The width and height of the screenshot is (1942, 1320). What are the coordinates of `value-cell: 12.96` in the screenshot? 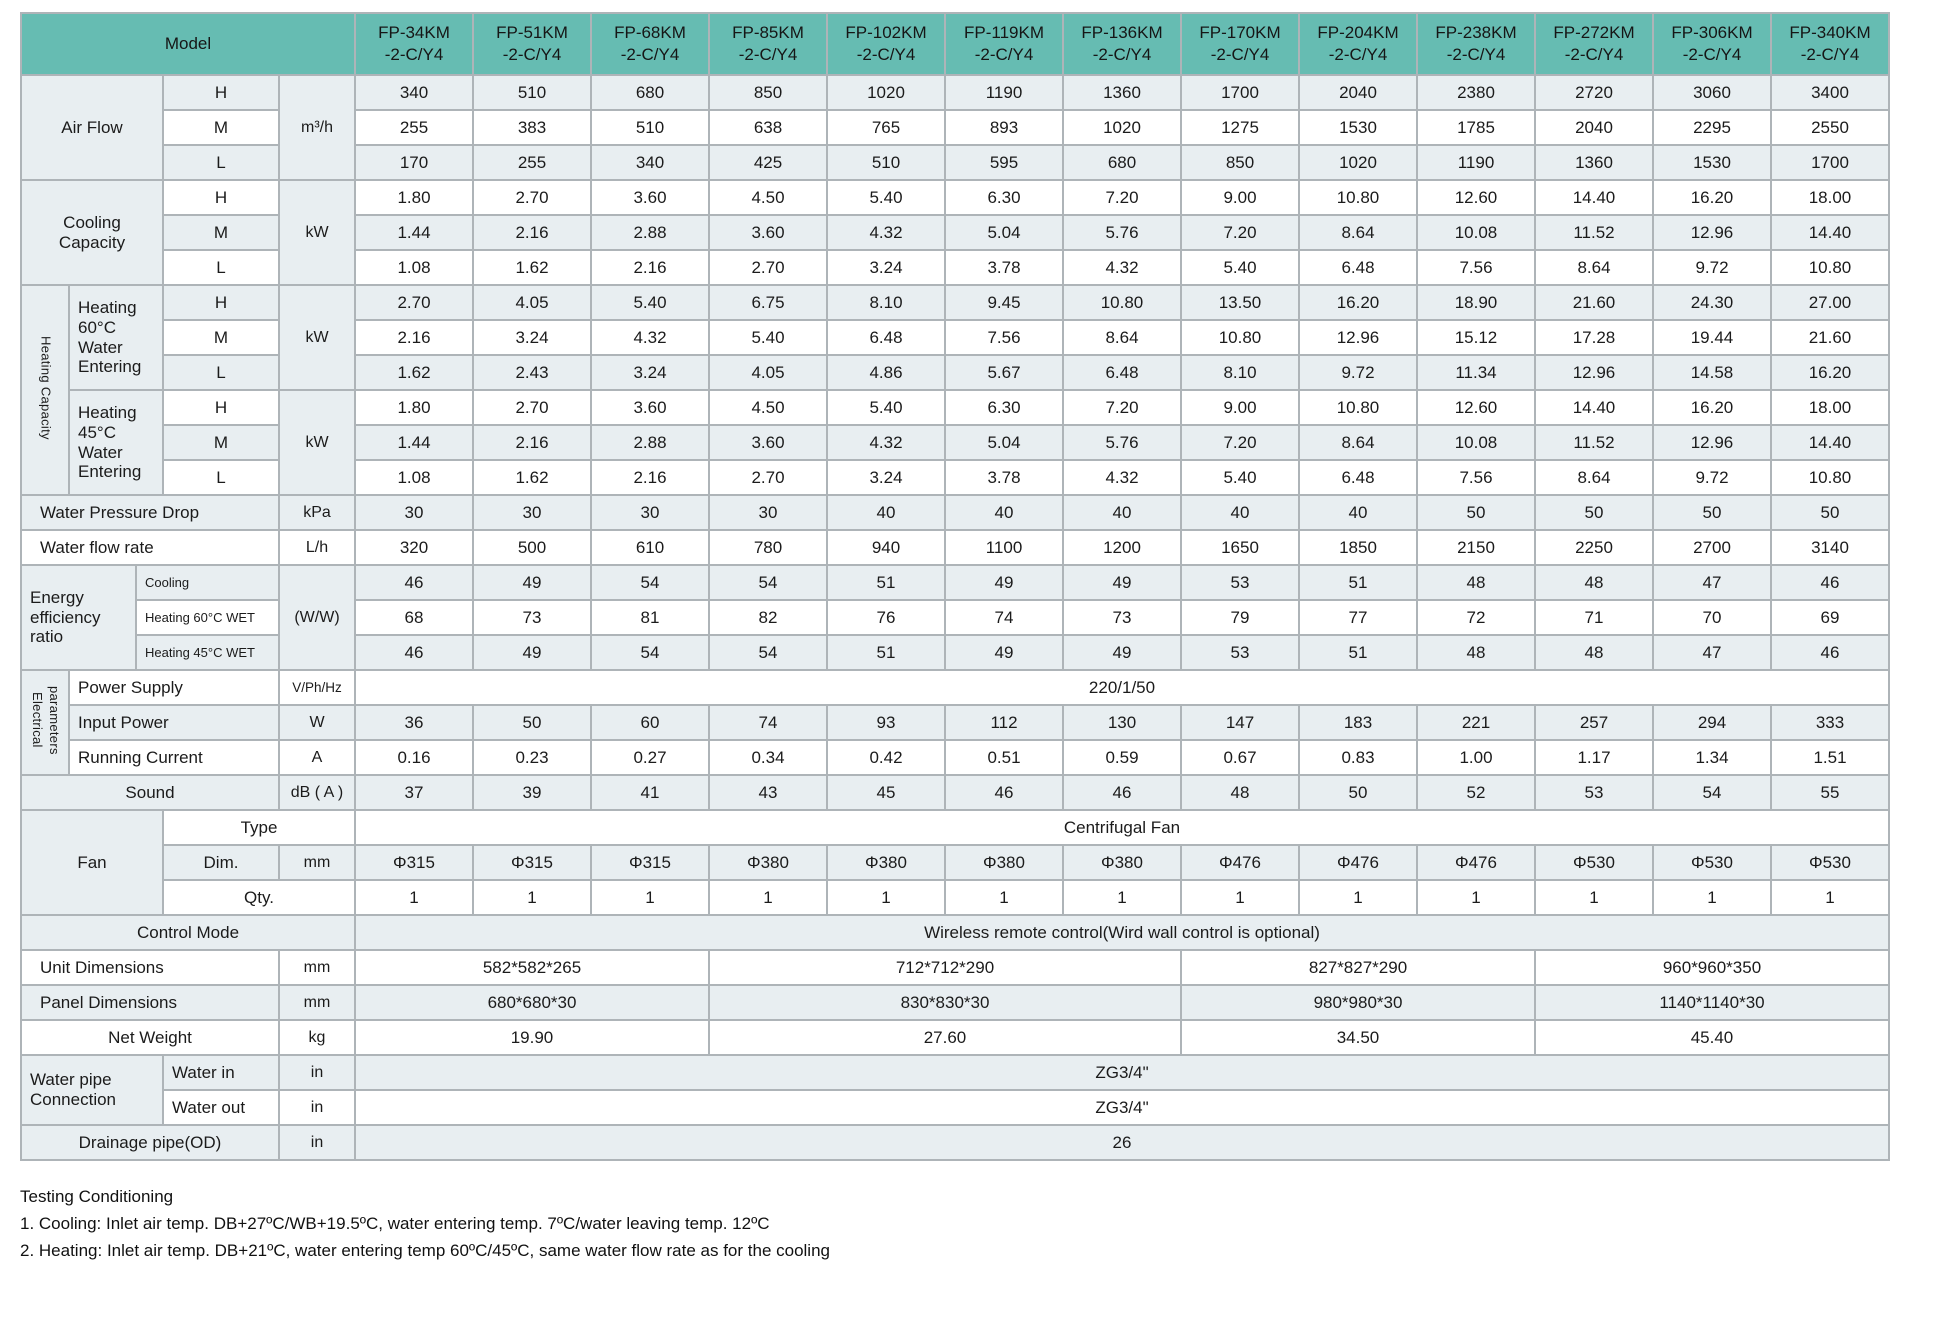 It's located at (1358, 337).